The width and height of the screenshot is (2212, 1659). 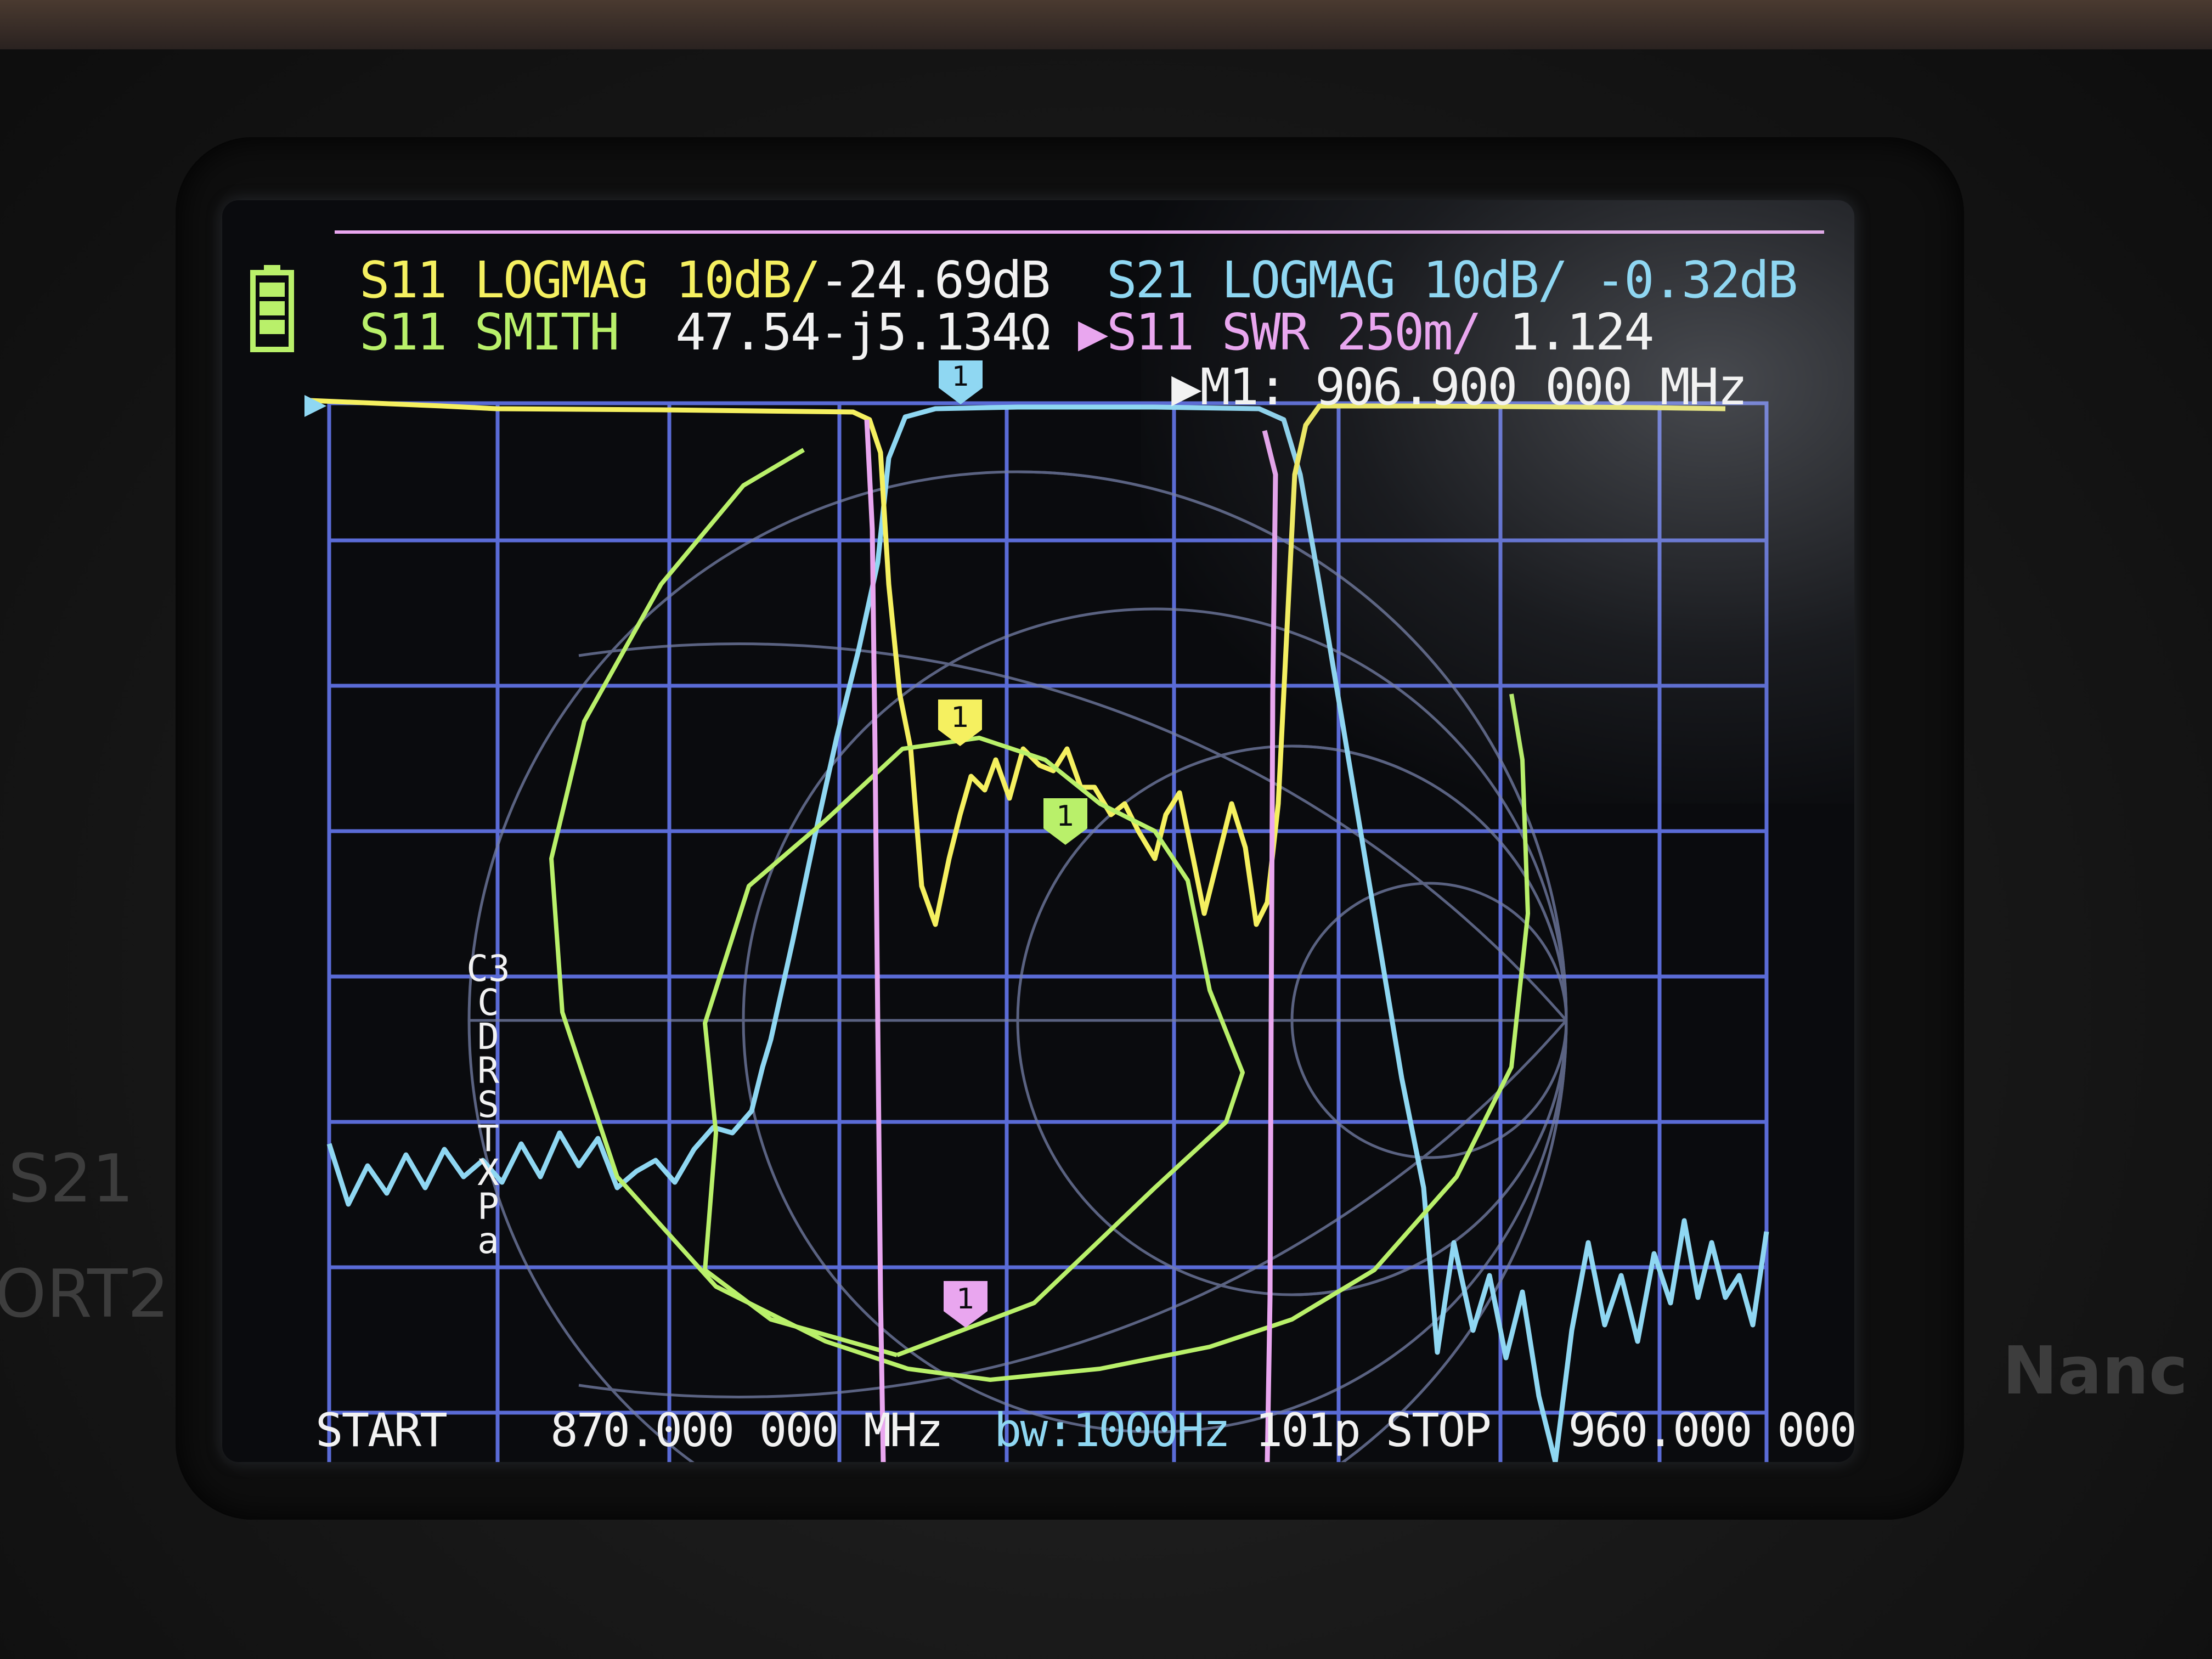 I want to click on brand-label: Nanc, so click(x=2095, y=1371).